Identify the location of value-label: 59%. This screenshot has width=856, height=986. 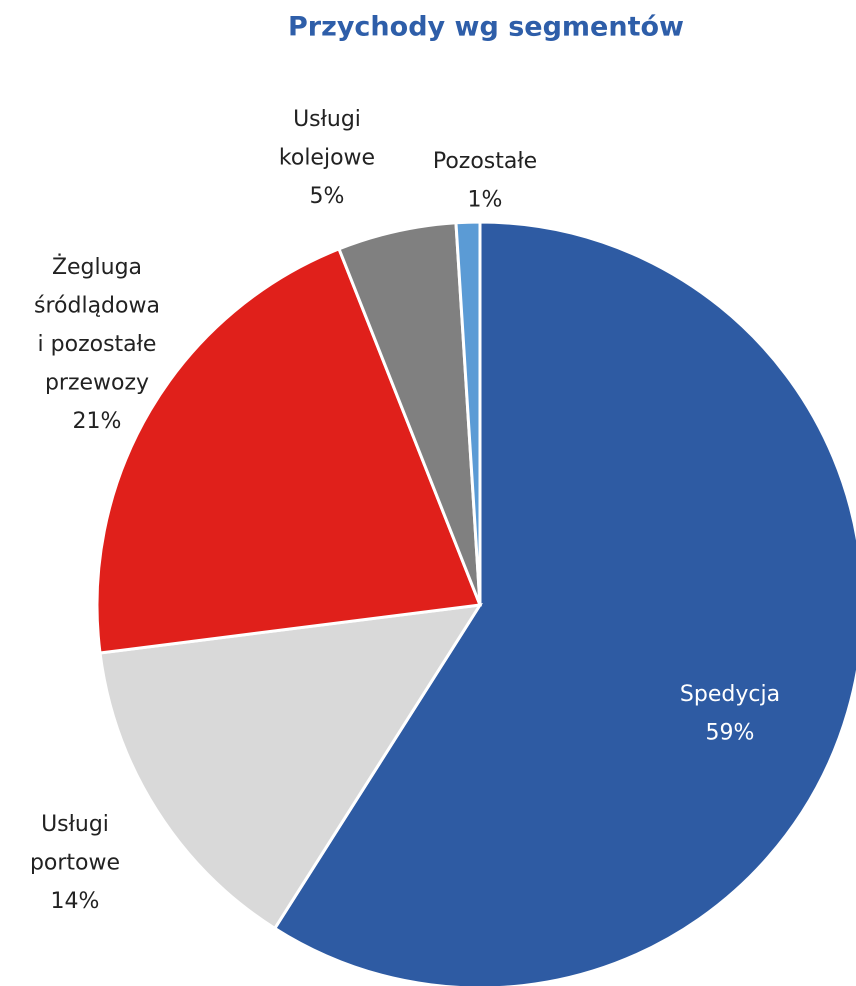
(730, 733).